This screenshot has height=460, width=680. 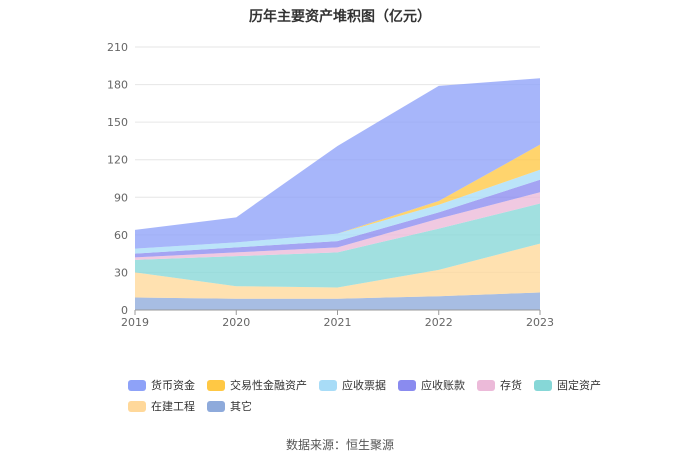 What do you see at coordinates (439, 322) in the screenshot?
I see `x-tick-label: 2022` at bounding box center [439, 322].